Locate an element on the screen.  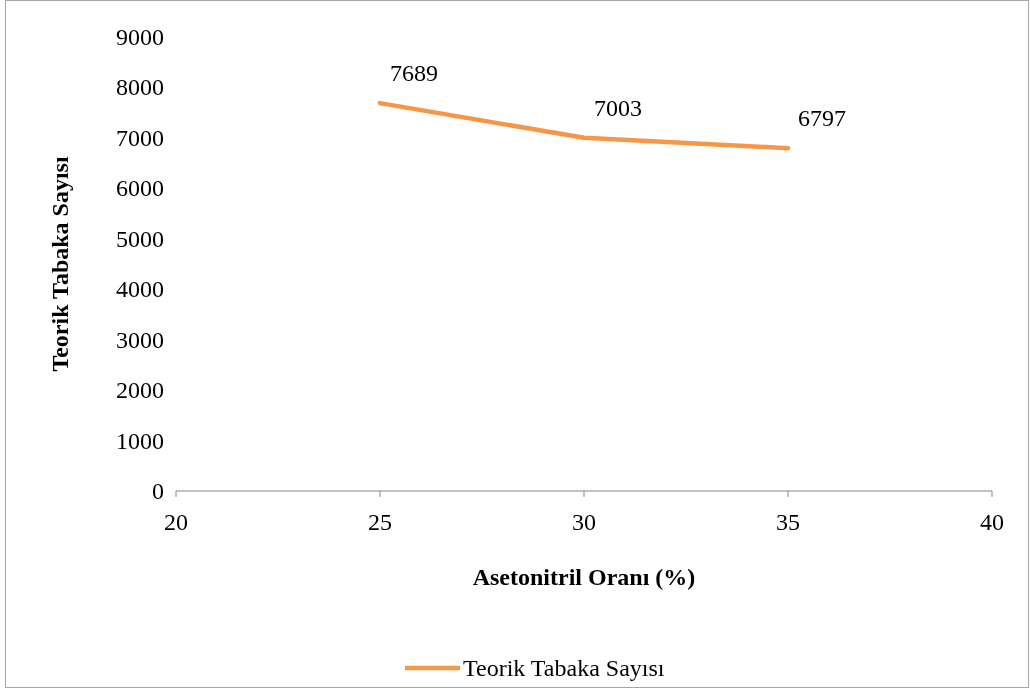
y-tick-label: 9000 is located at coordinates (140, 37).